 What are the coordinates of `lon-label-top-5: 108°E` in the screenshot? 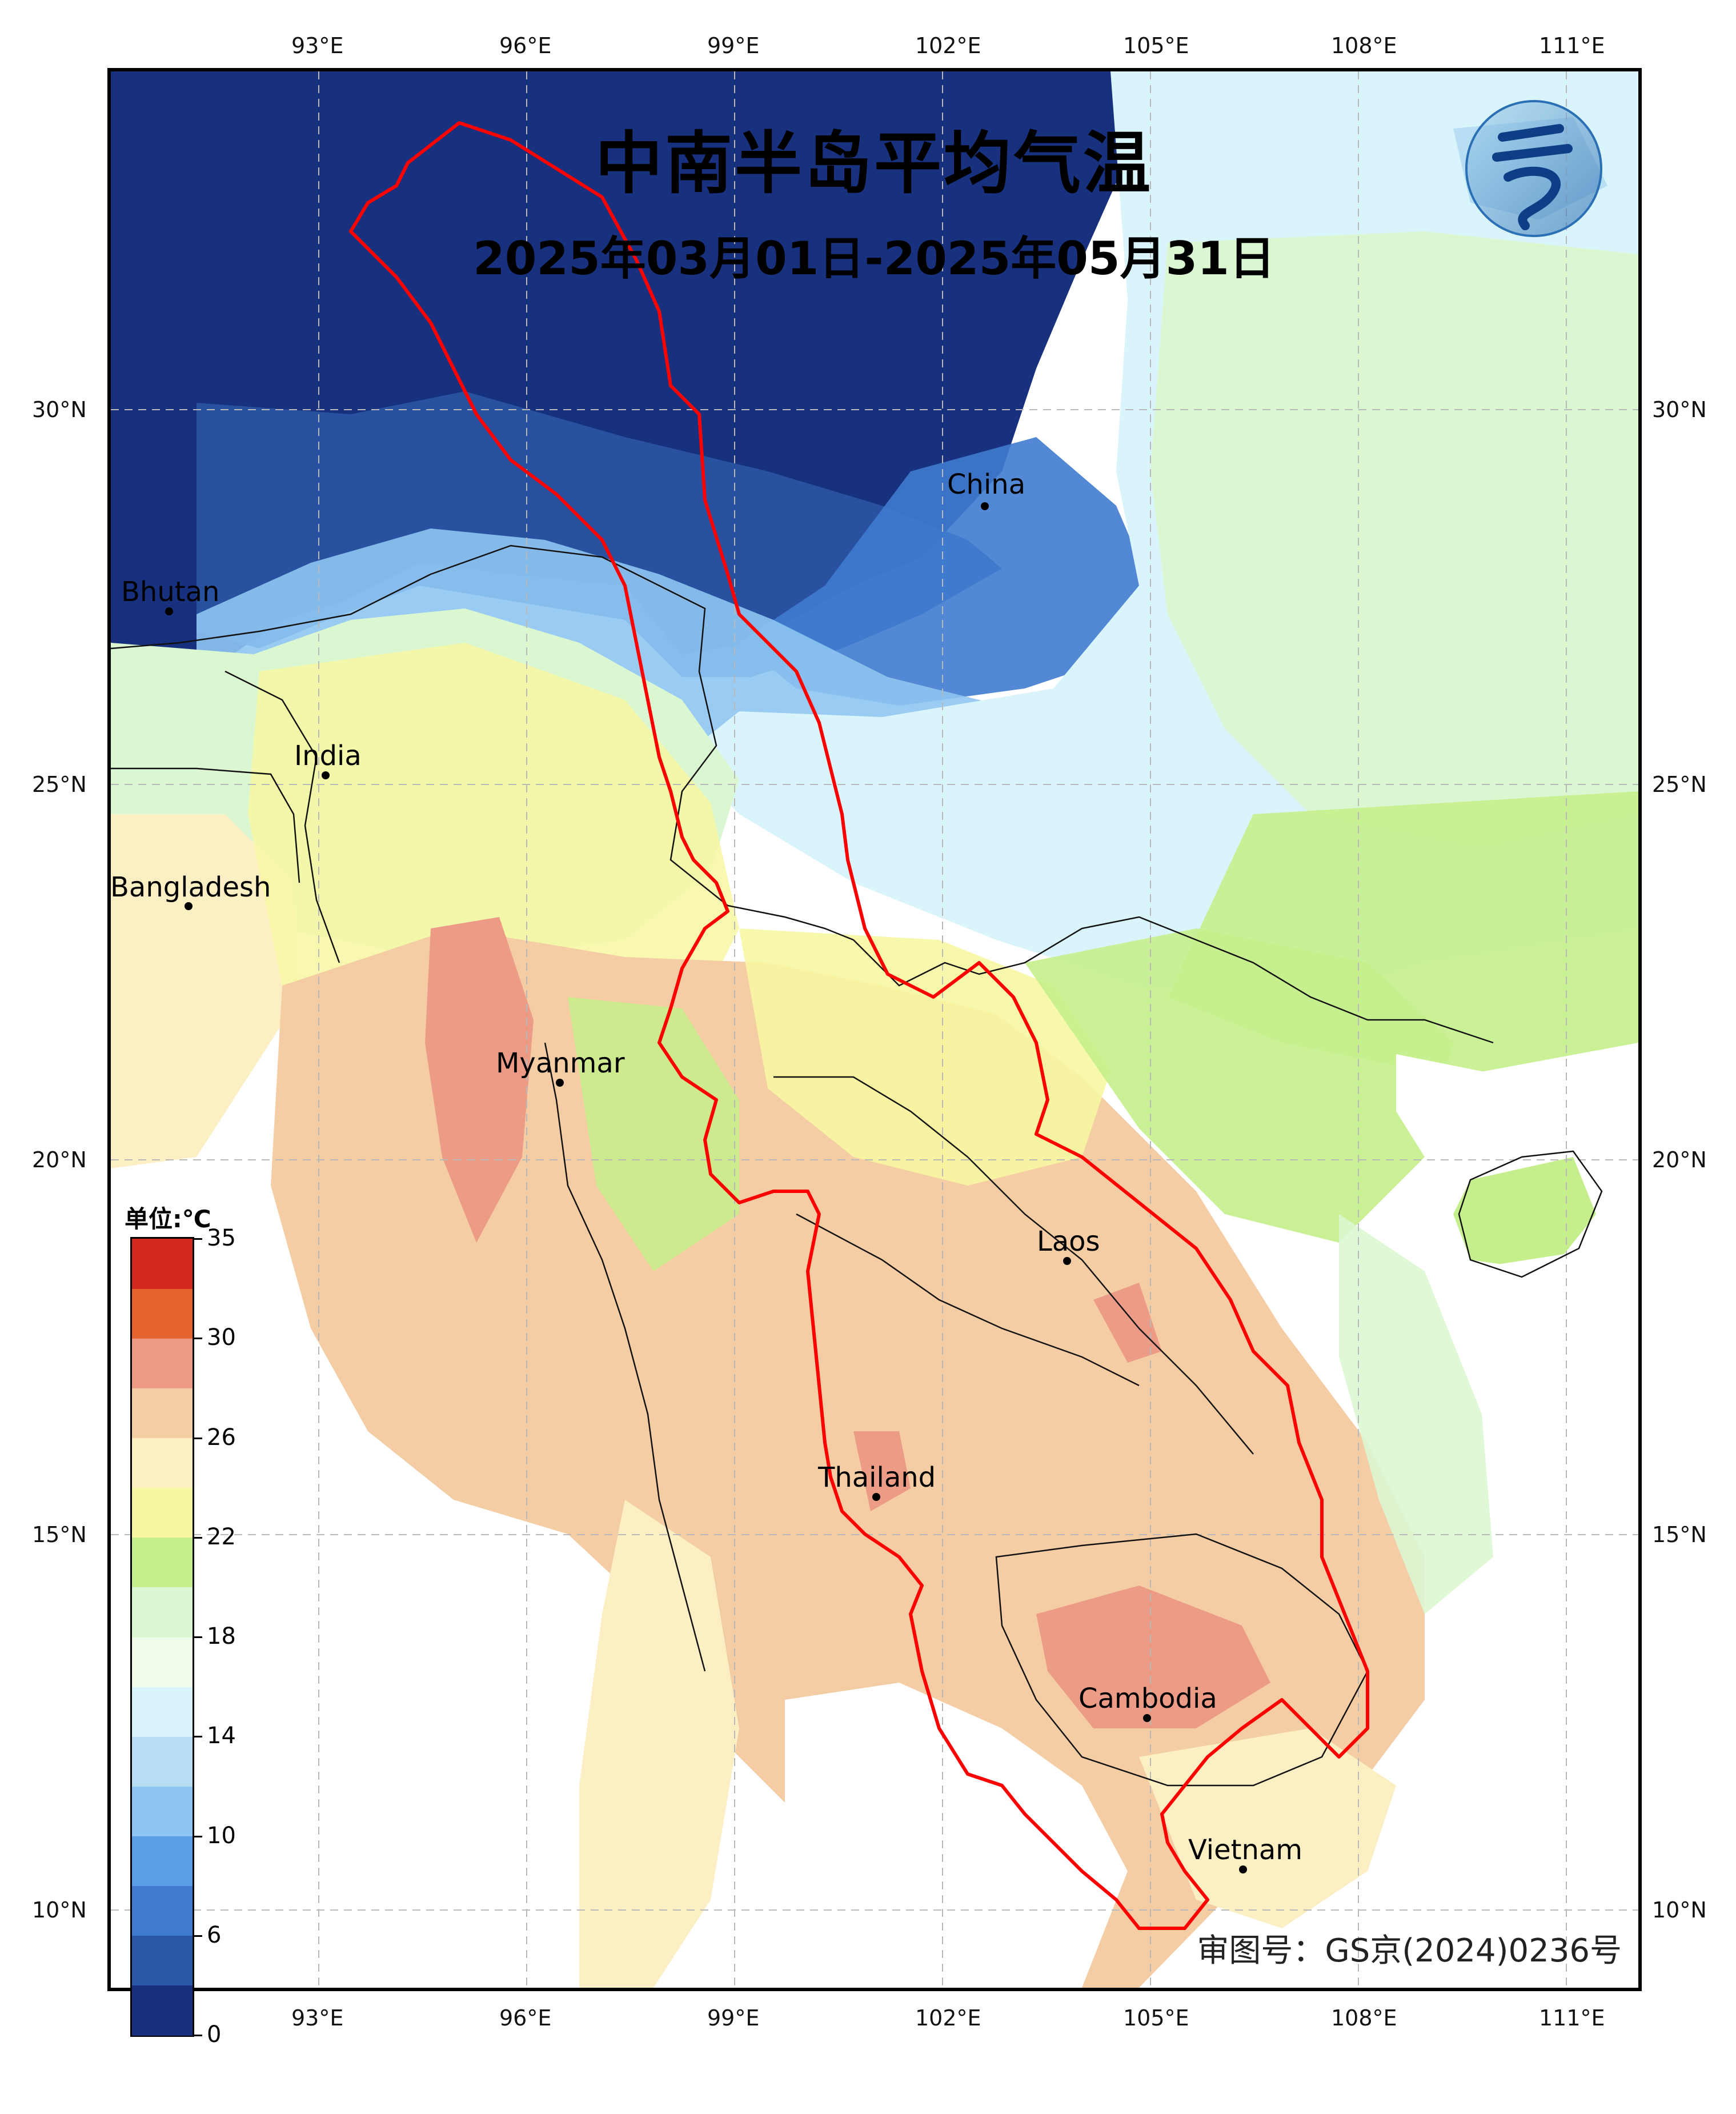 It's located at (1364, 45).